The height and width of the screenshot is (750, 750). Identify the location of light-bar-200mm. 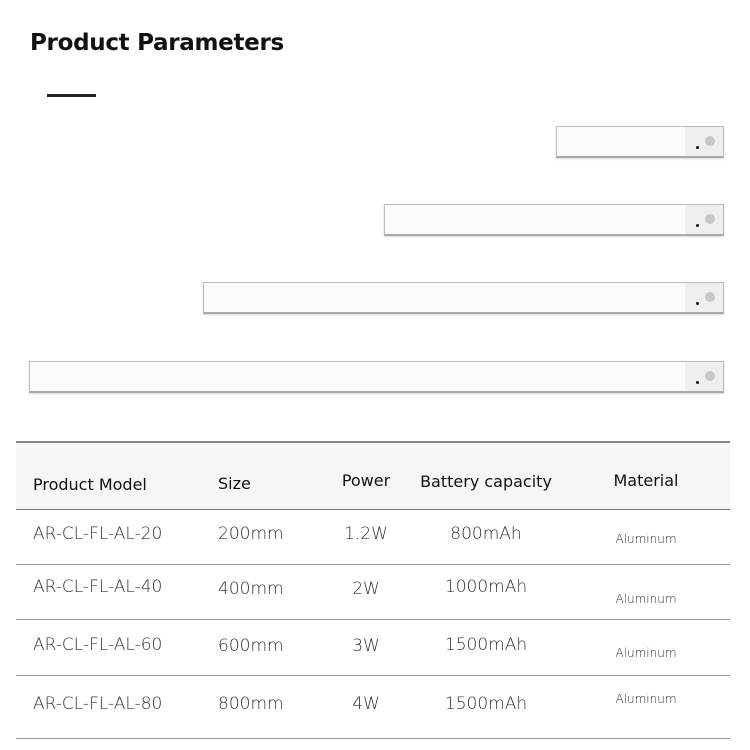
(640, 142).